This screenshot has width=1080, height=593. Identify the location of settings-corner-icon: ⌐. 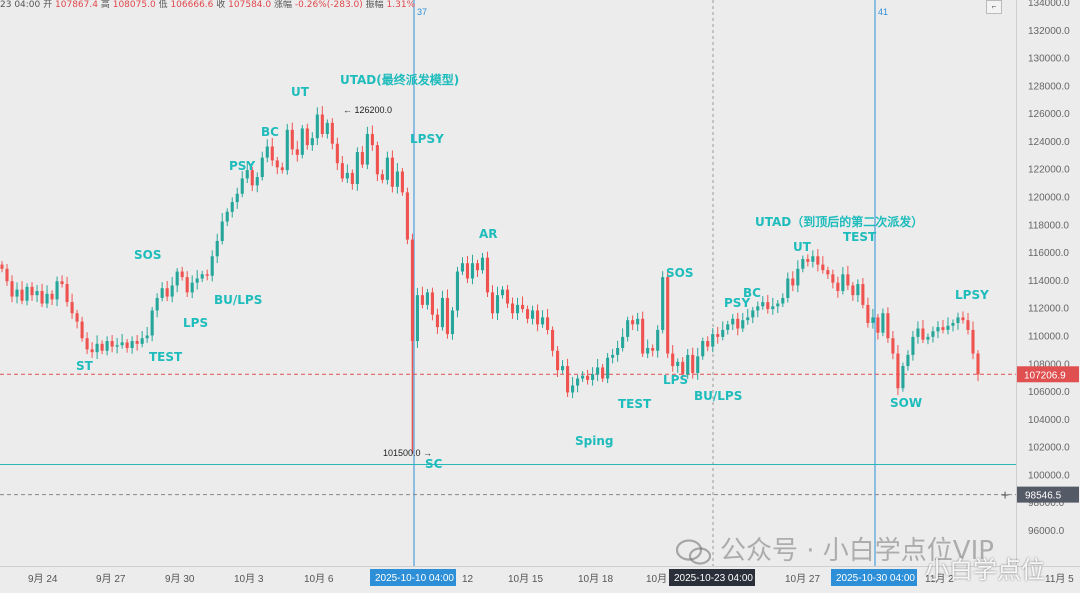
(994, 7).